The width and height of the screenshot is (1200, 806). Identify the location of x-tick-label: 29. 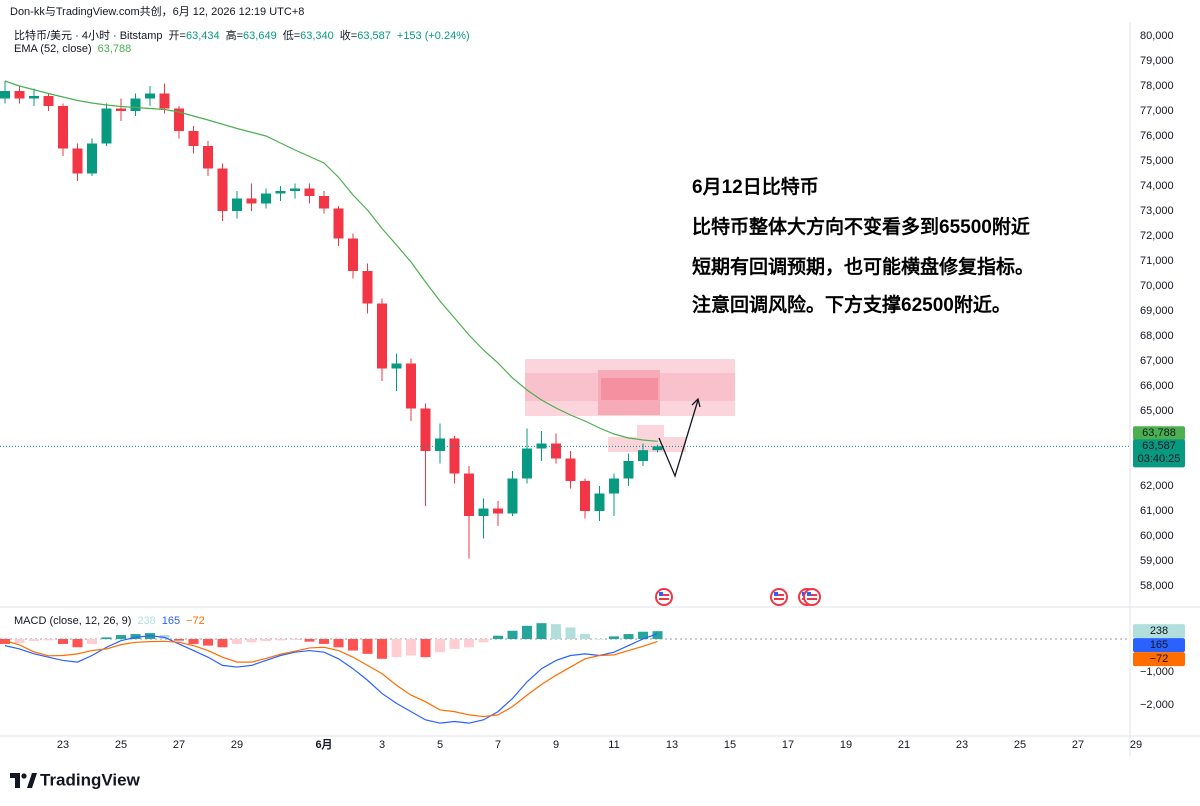
(237, 745).